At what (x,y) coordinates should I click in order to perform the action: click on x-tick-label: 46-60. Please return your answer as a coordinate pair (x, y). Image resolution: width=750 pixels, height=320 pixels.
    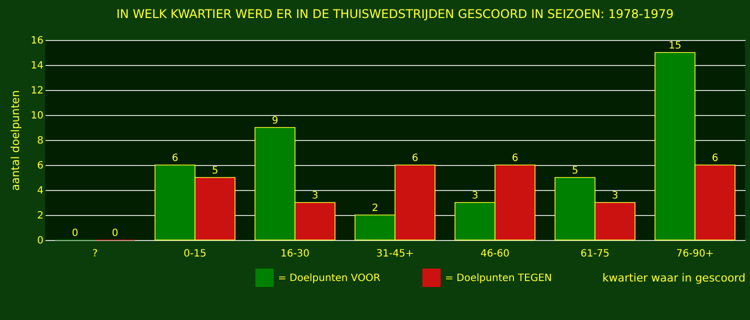
    Looking at the image, I should click on (495, 254).